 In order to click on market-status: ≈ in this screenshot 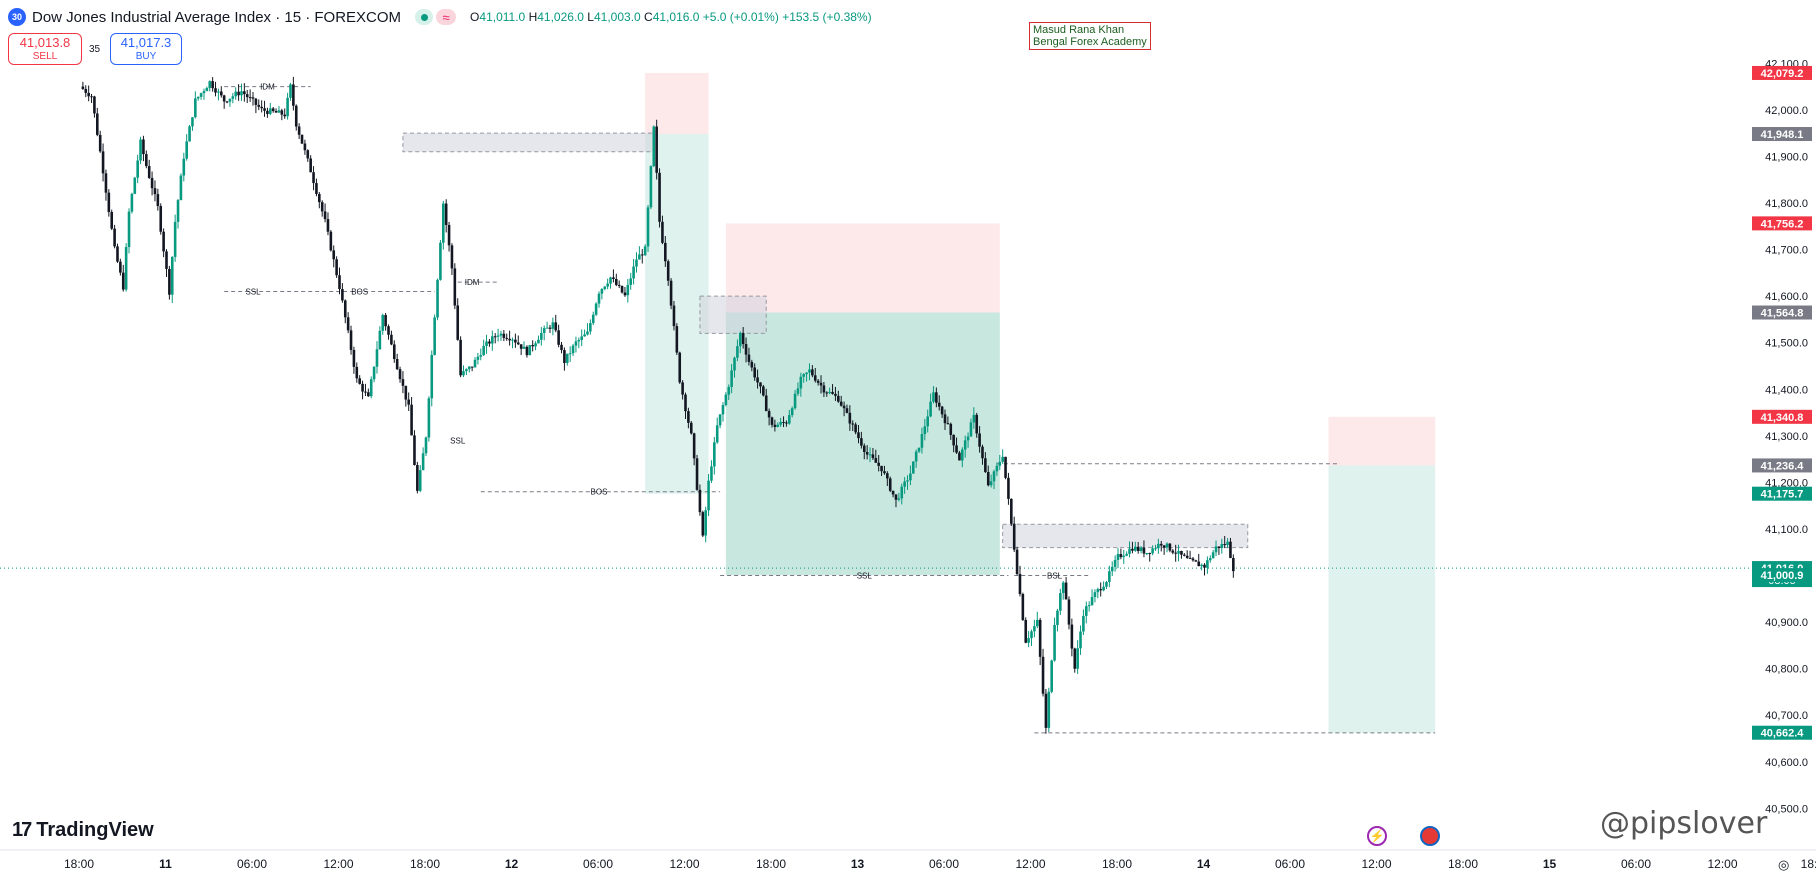, I will do `click(436, 17)`.